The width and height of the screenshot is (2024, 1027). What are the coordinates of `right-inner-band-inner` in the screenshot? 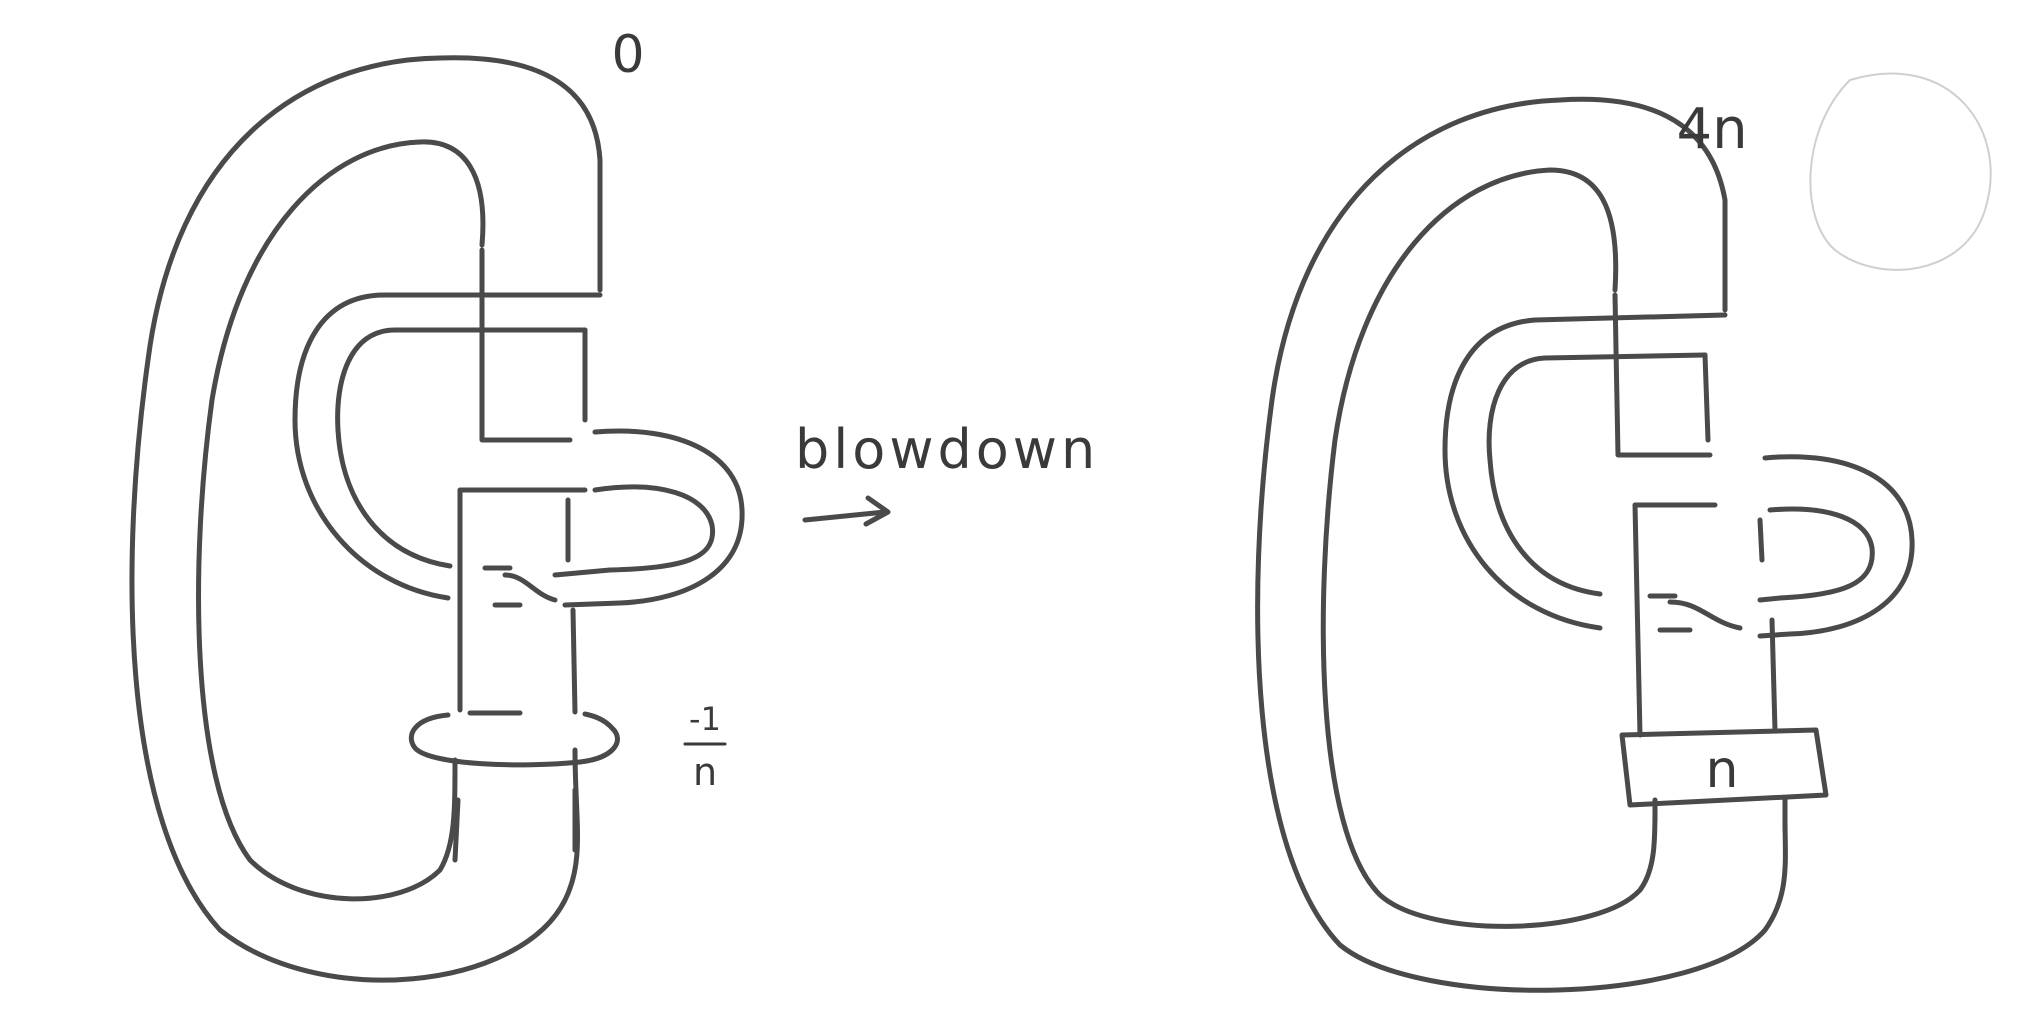 It's located at (1597, 474).